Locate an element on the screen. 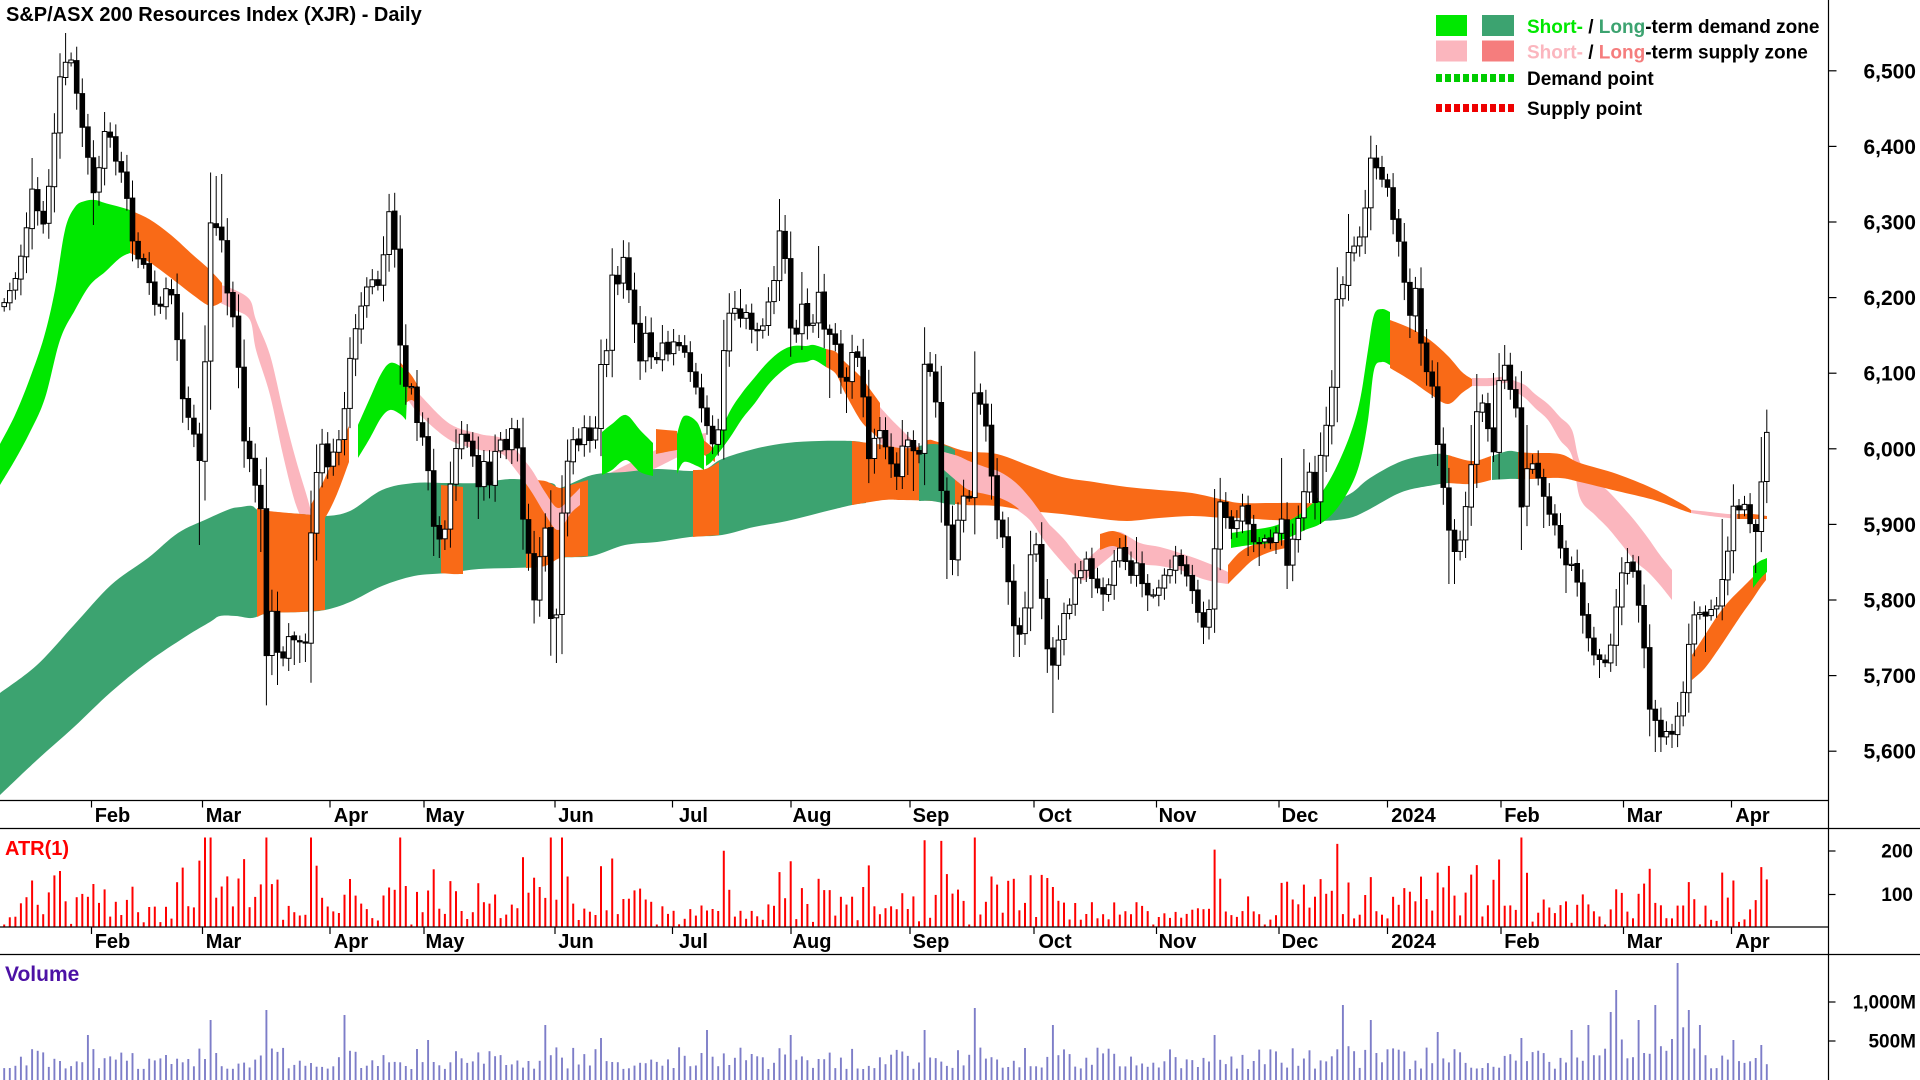 This screenshot has width=1920, height=1080. svg-text: Supply point is located at coordinates (1585, 109).